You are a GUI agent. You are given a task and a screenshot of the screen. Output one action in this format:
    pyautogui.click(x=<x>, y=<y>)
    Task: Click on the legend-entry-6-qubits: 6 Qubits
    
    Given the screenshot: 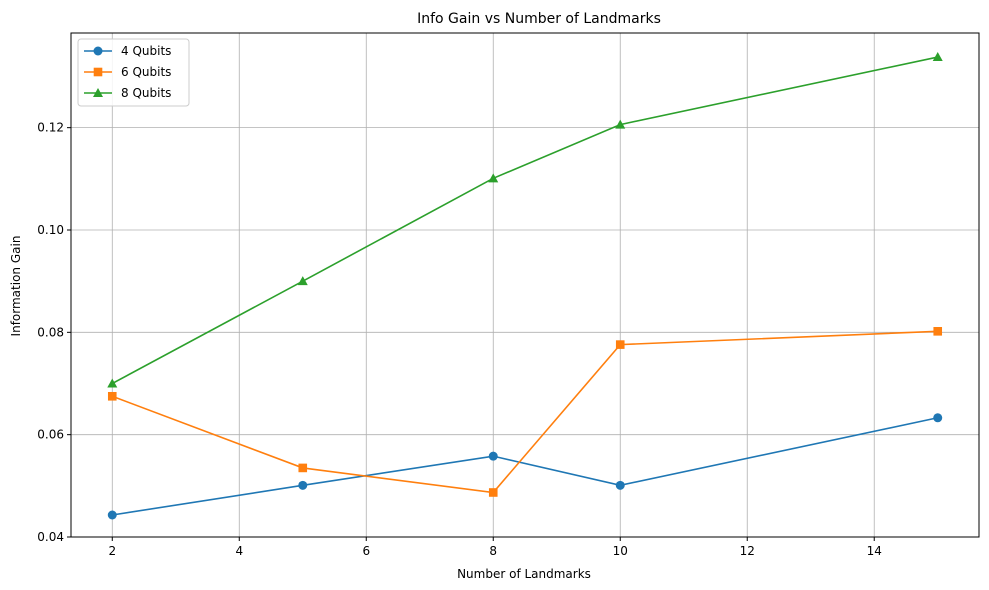 What is the action you would take?
    pyautogui.click(x=127, y=72)
    